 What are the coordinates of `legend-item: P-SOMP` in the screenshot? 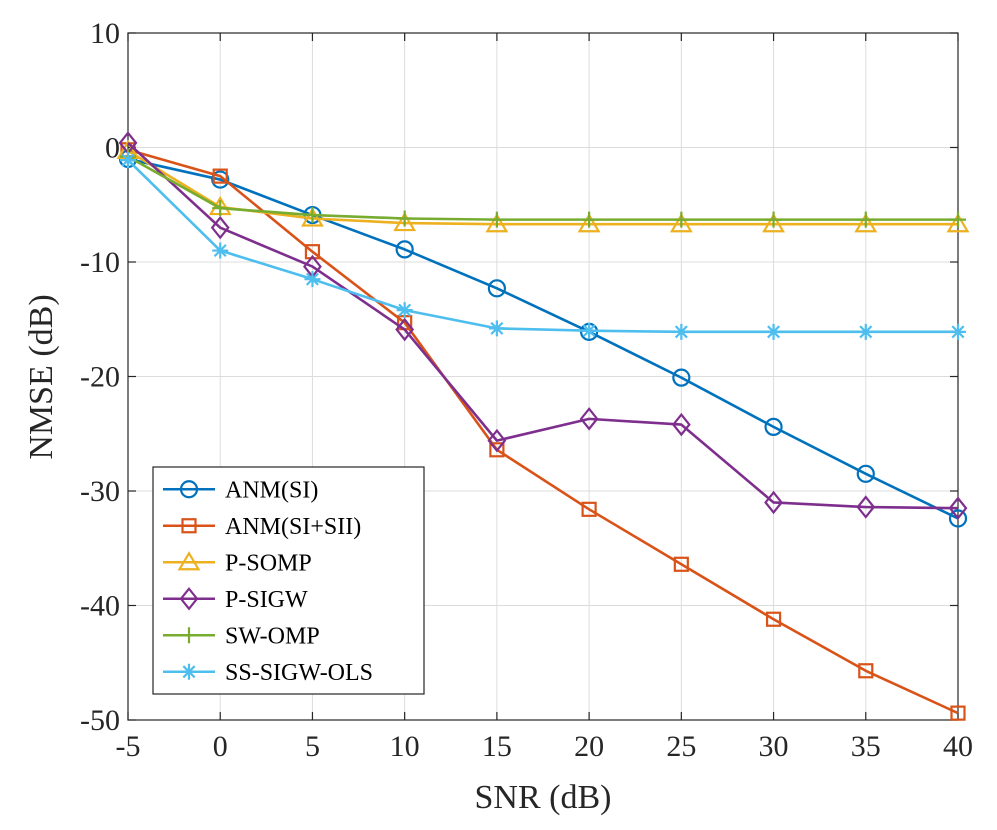 It's located at (237, 563).